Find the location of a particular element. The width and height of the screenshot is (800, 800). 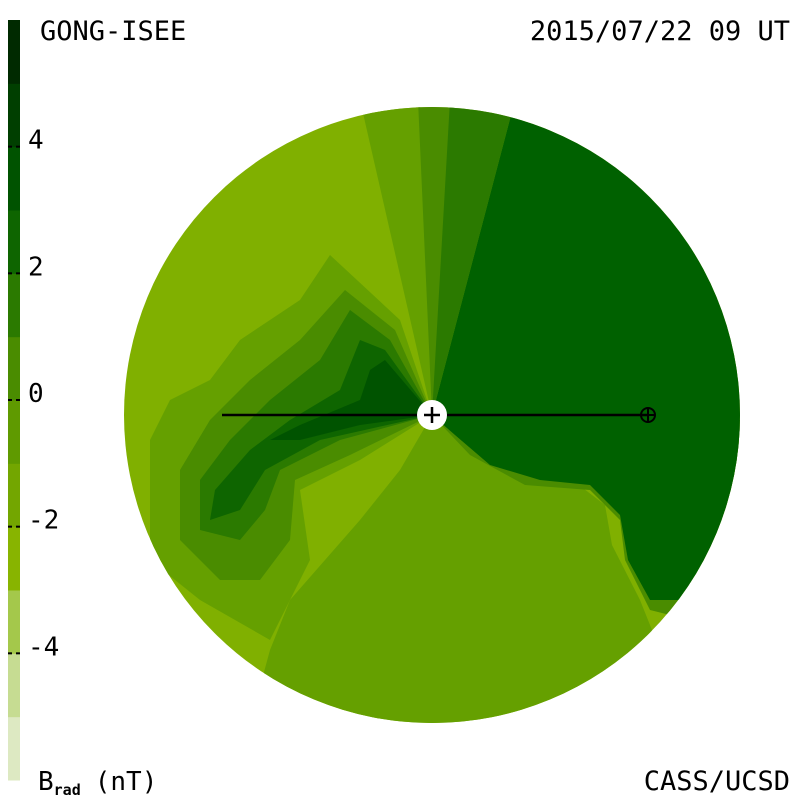

colorbar-tick-label: 0 is located at coordinates (36, 394).